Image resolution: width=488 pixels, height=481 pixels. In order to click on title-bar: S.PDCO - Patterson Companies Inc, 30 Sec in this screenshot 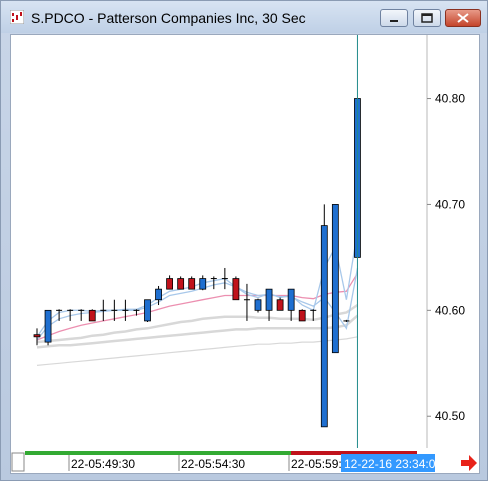, I will do `click(244, 17)`.